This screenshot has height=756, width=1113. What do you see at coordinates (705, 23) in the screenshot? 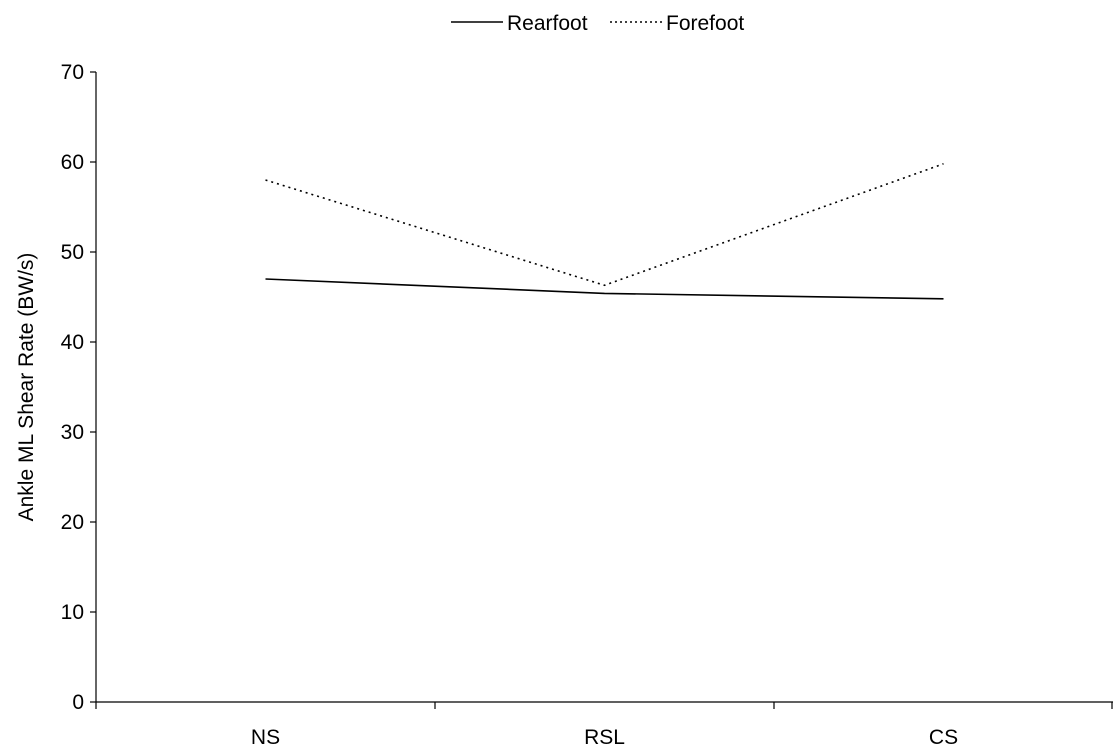
I see `legend-label-forefoot: Forefoot` at bounding box center [705, 23].